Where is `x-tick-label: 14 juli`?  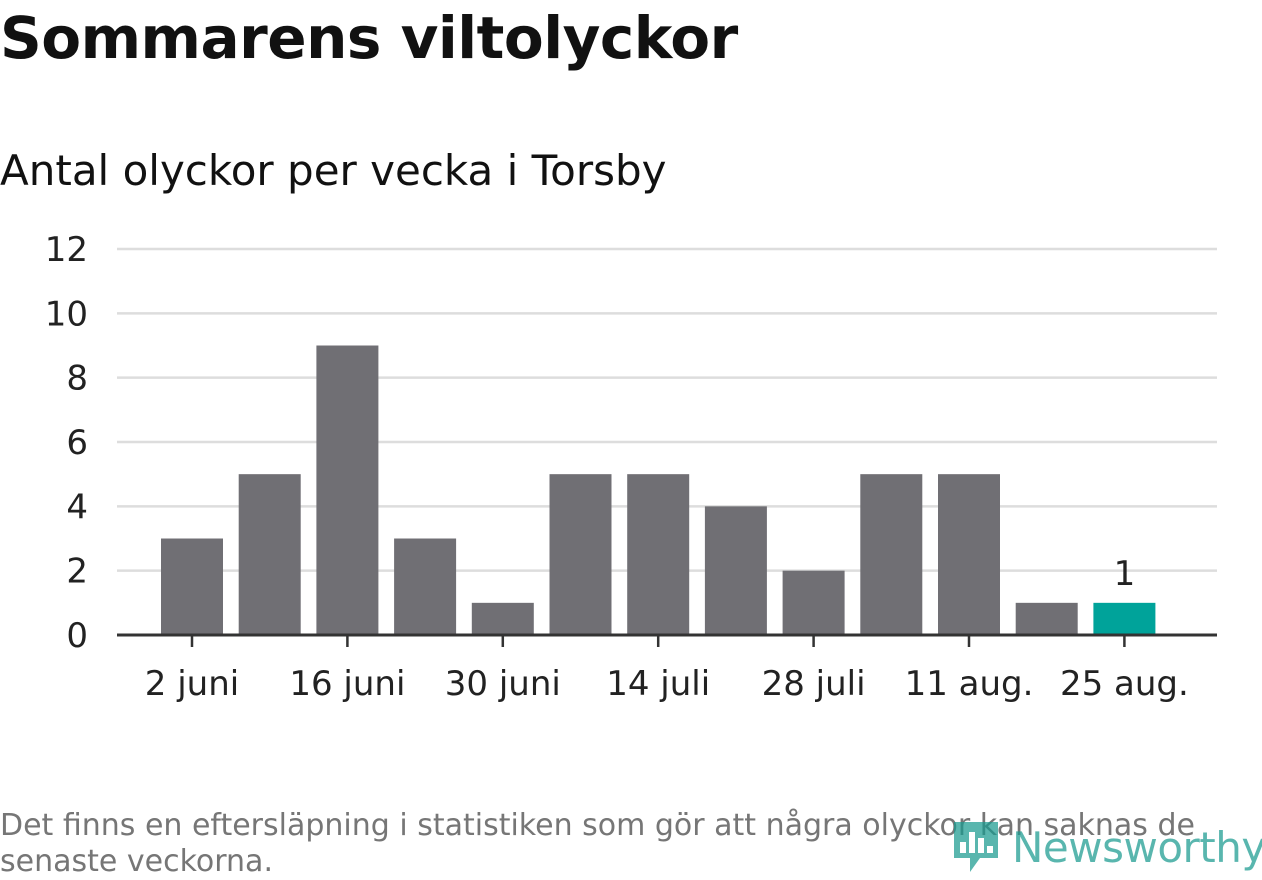 x-tick-label: 14 juli is located at coordinates (658, 684).